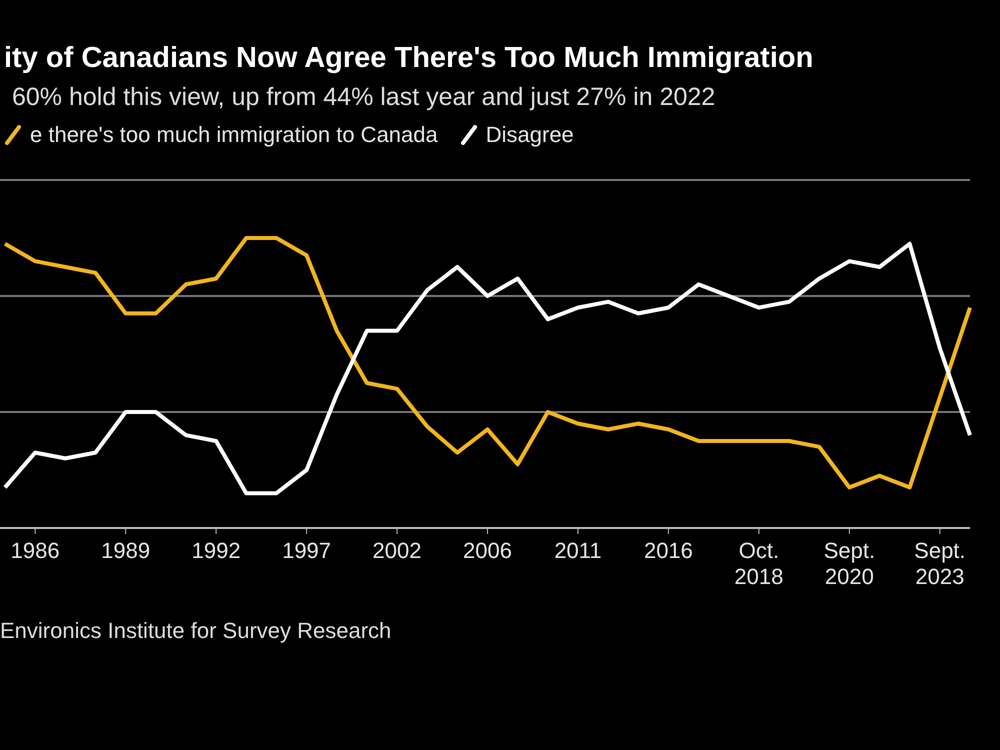  Describe the element at coordinates (850, 563) in the screenshot. I see `x-tick-label: Sept. 2020` at that location.